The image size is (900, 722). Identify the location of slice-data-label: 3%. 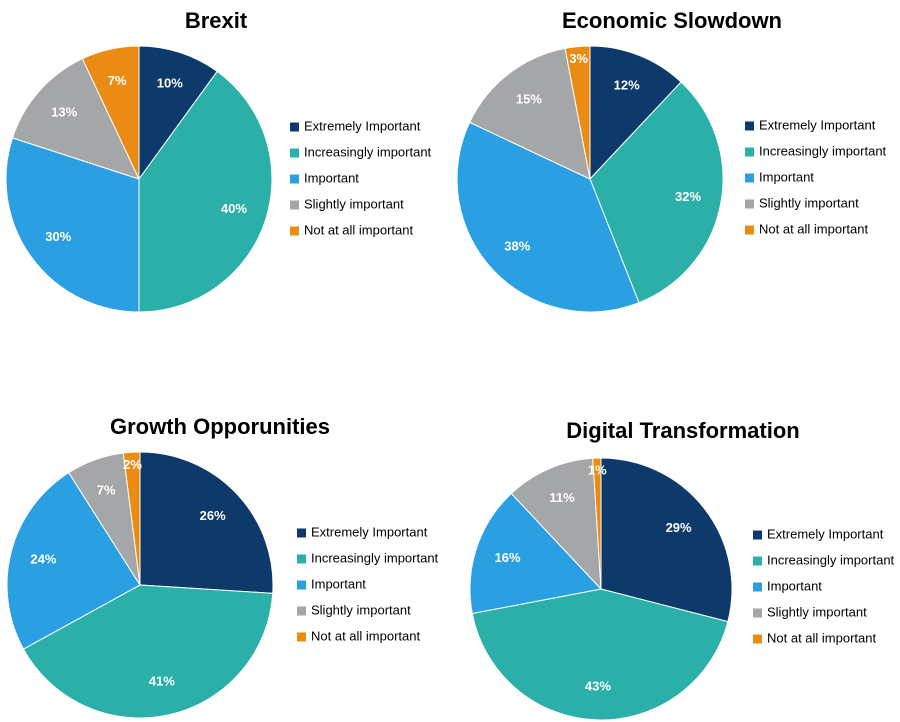
(578, 58).